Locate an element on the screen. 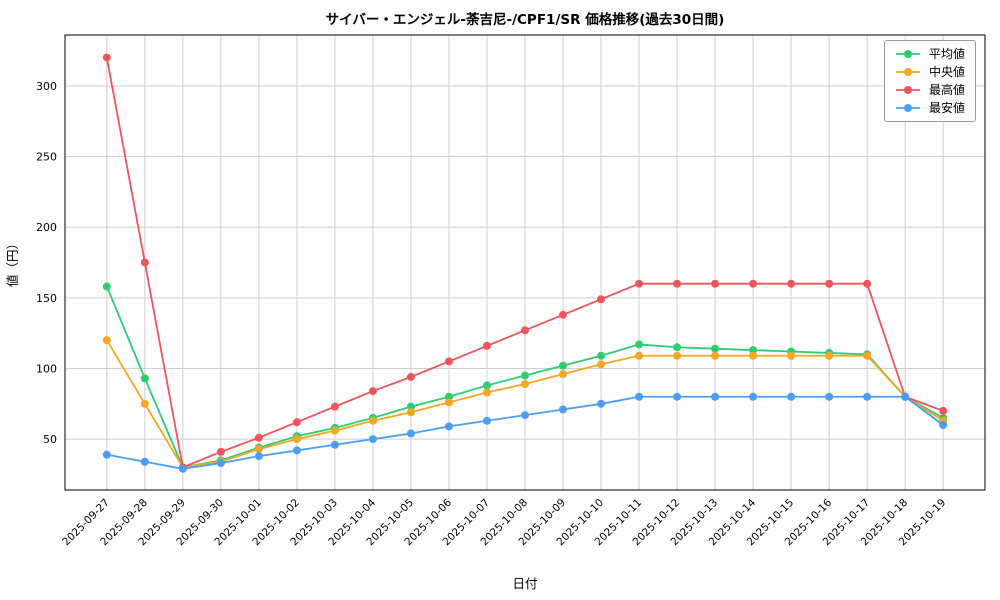 This screenshot has height=600, width=1000. legend-item-max: 最高値 is located at coordinates (930, 90).